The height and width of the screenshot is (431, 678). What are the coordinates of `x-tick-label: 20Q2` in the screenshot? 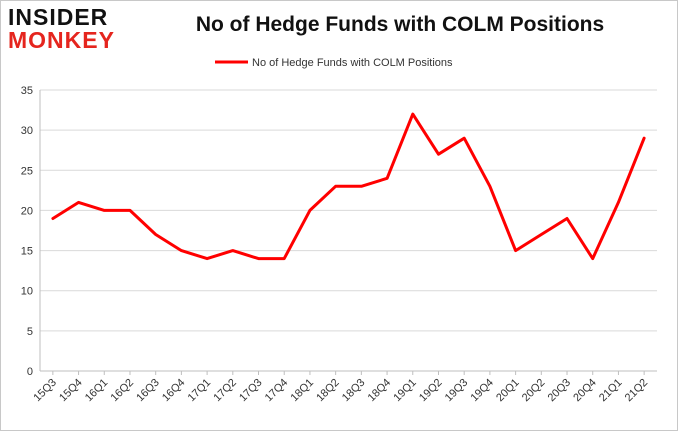 It's located at (534, 391).